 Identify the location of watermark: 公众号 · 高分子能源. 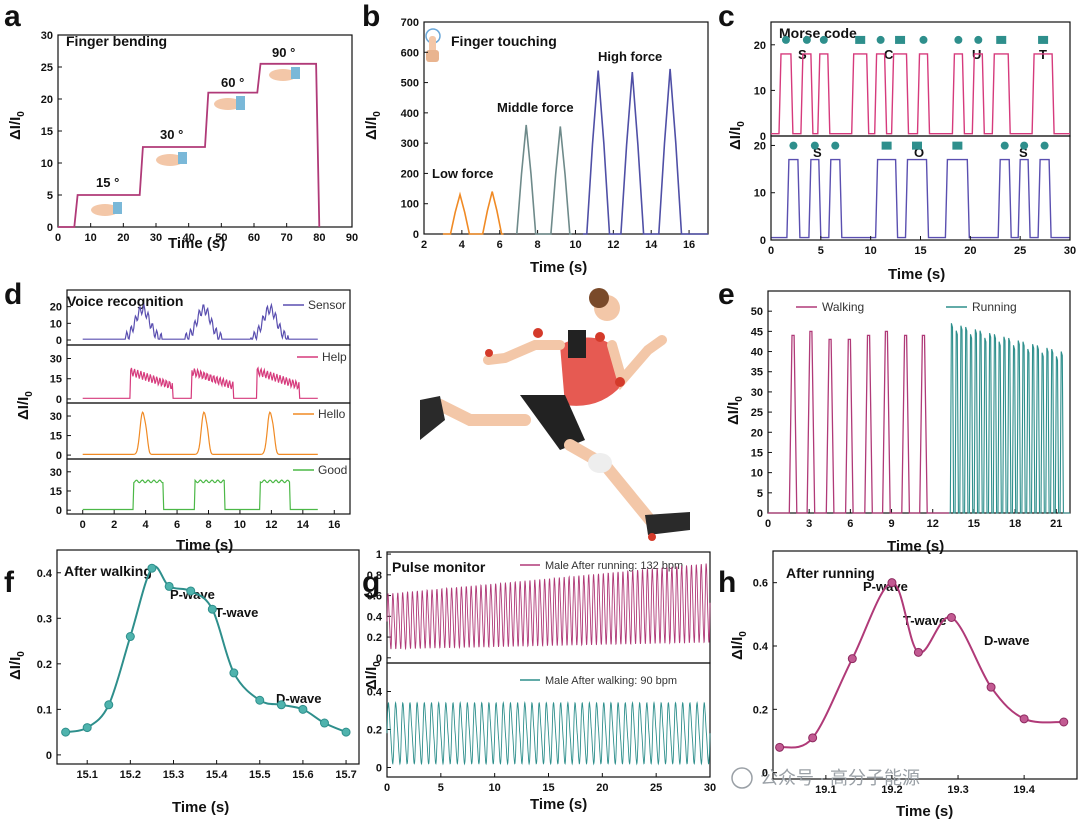
(825, 778).